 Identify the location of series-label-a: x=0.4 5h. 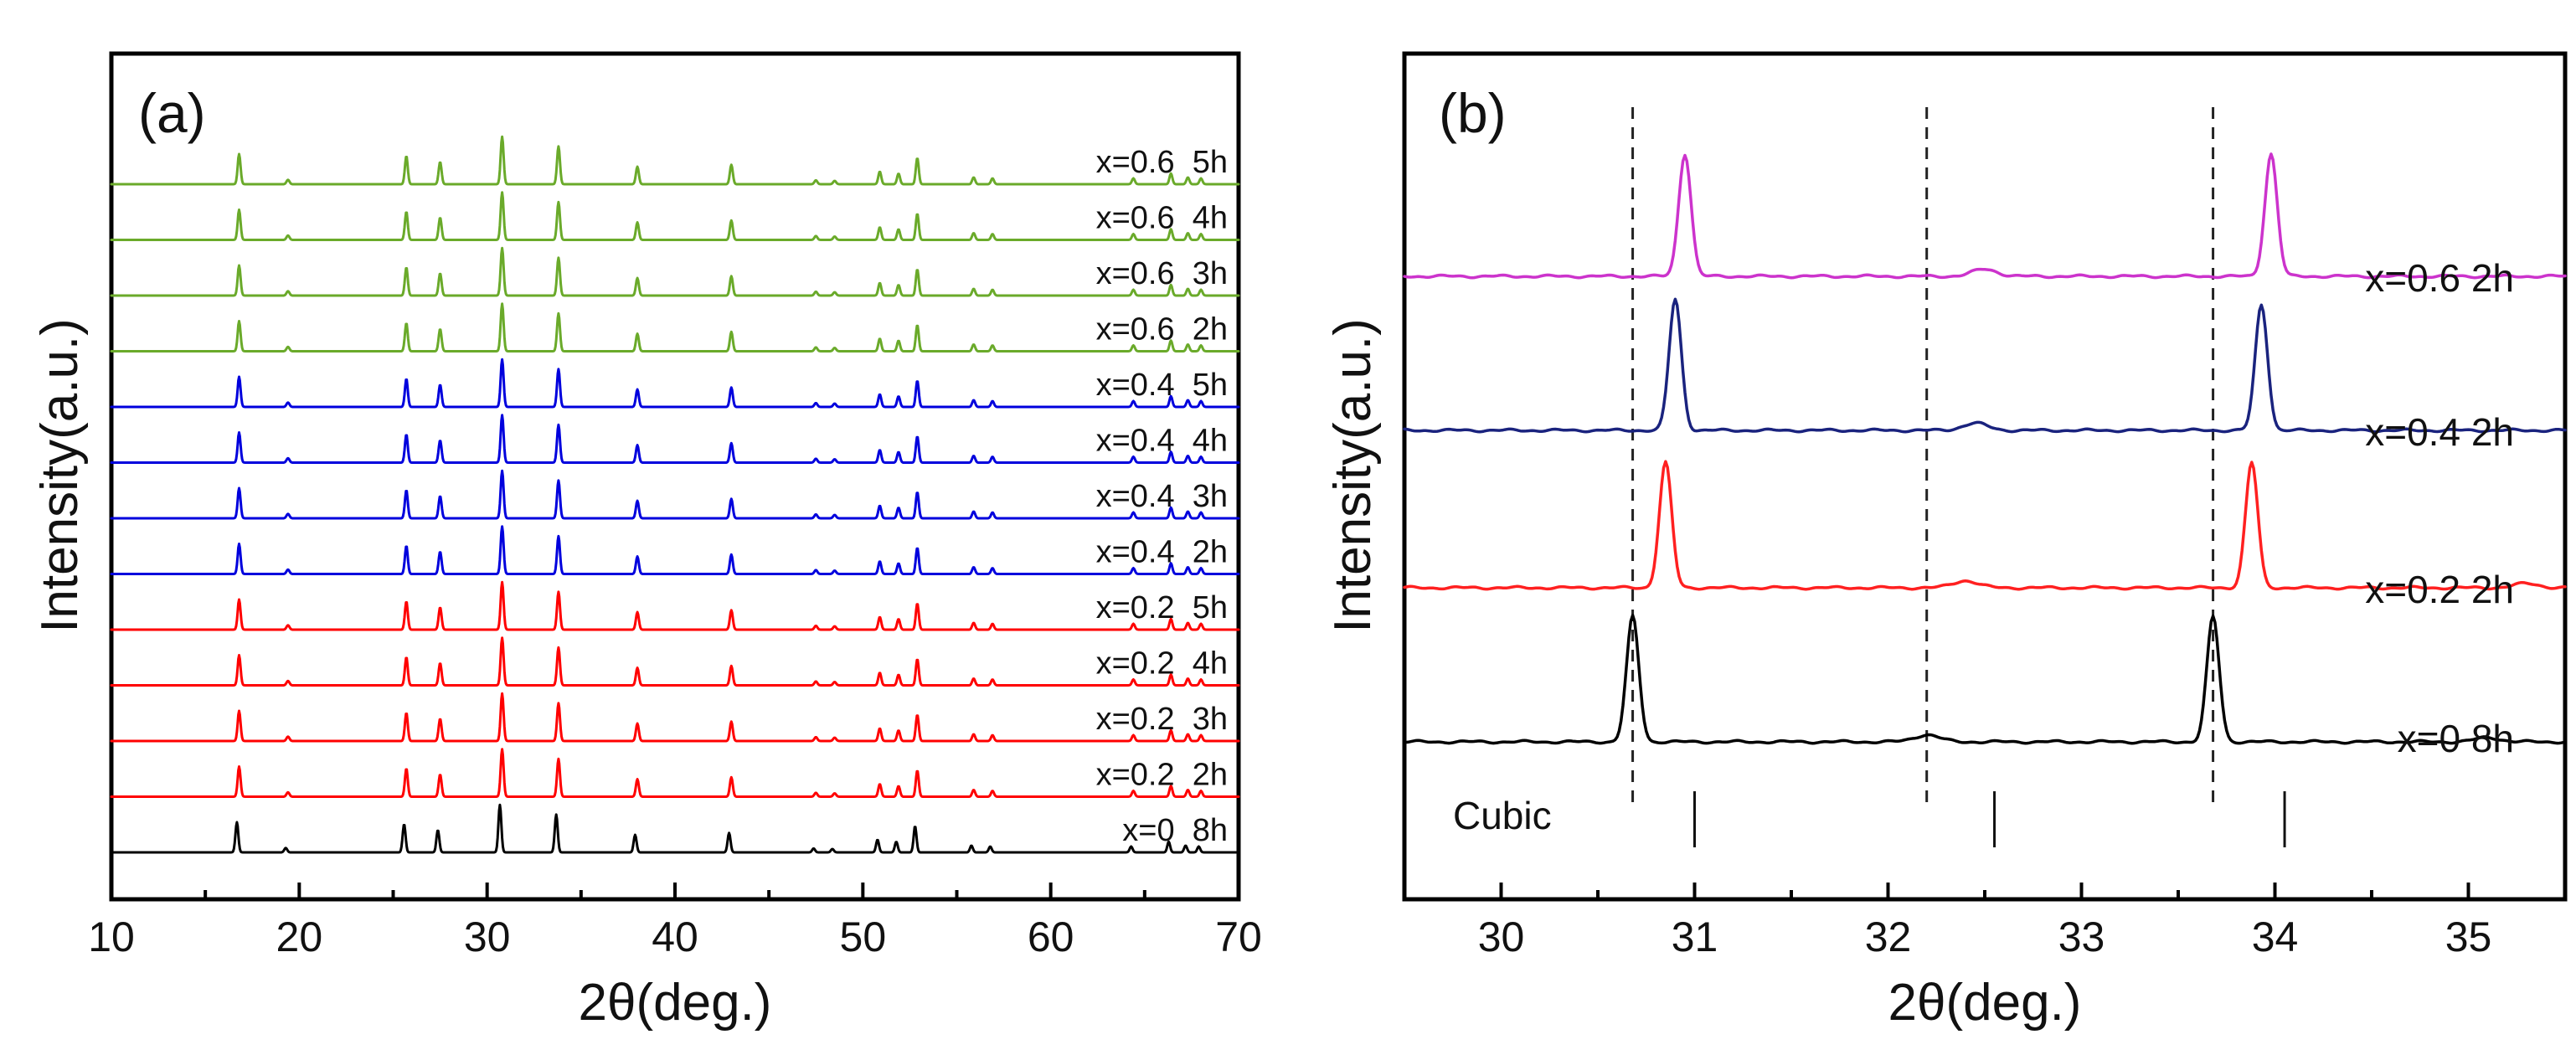
(1162, 385).